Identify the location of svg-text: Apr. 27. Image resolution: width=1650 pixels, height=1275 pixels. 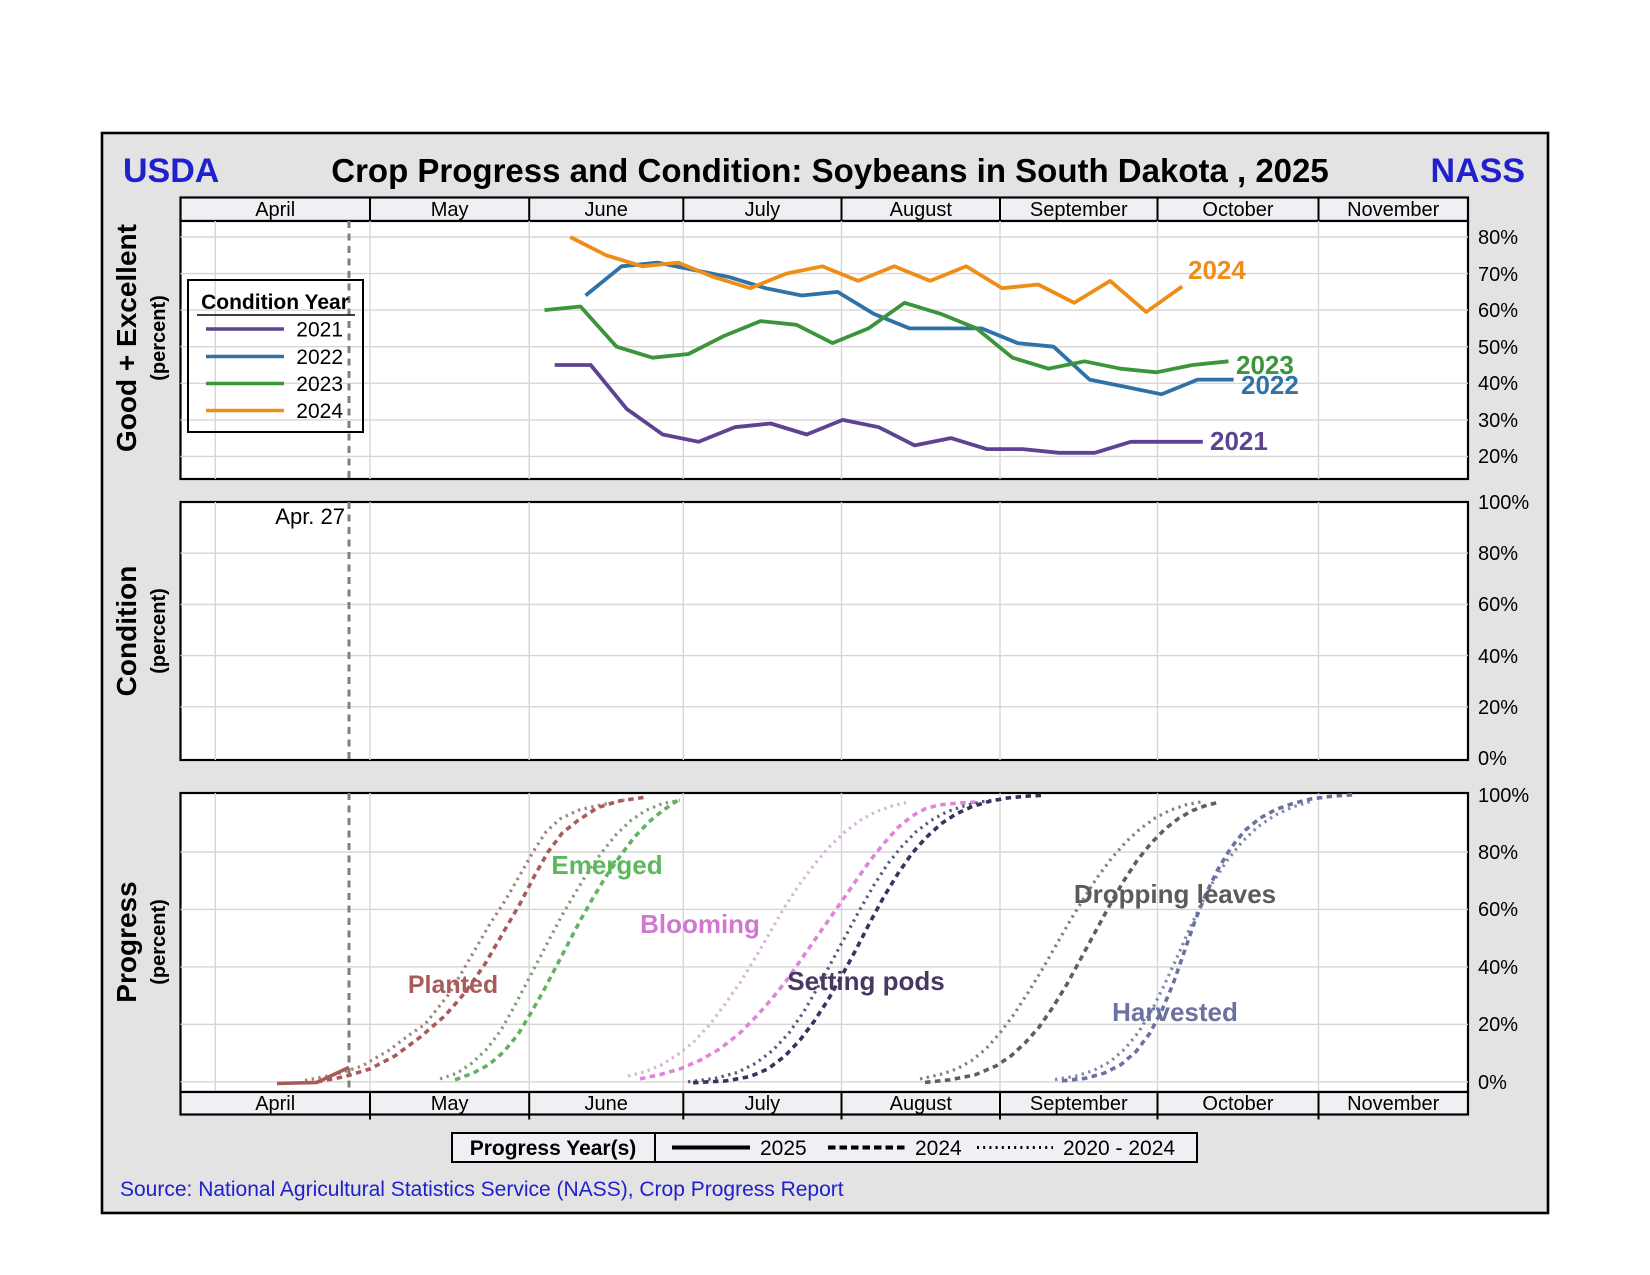
(310, 516).